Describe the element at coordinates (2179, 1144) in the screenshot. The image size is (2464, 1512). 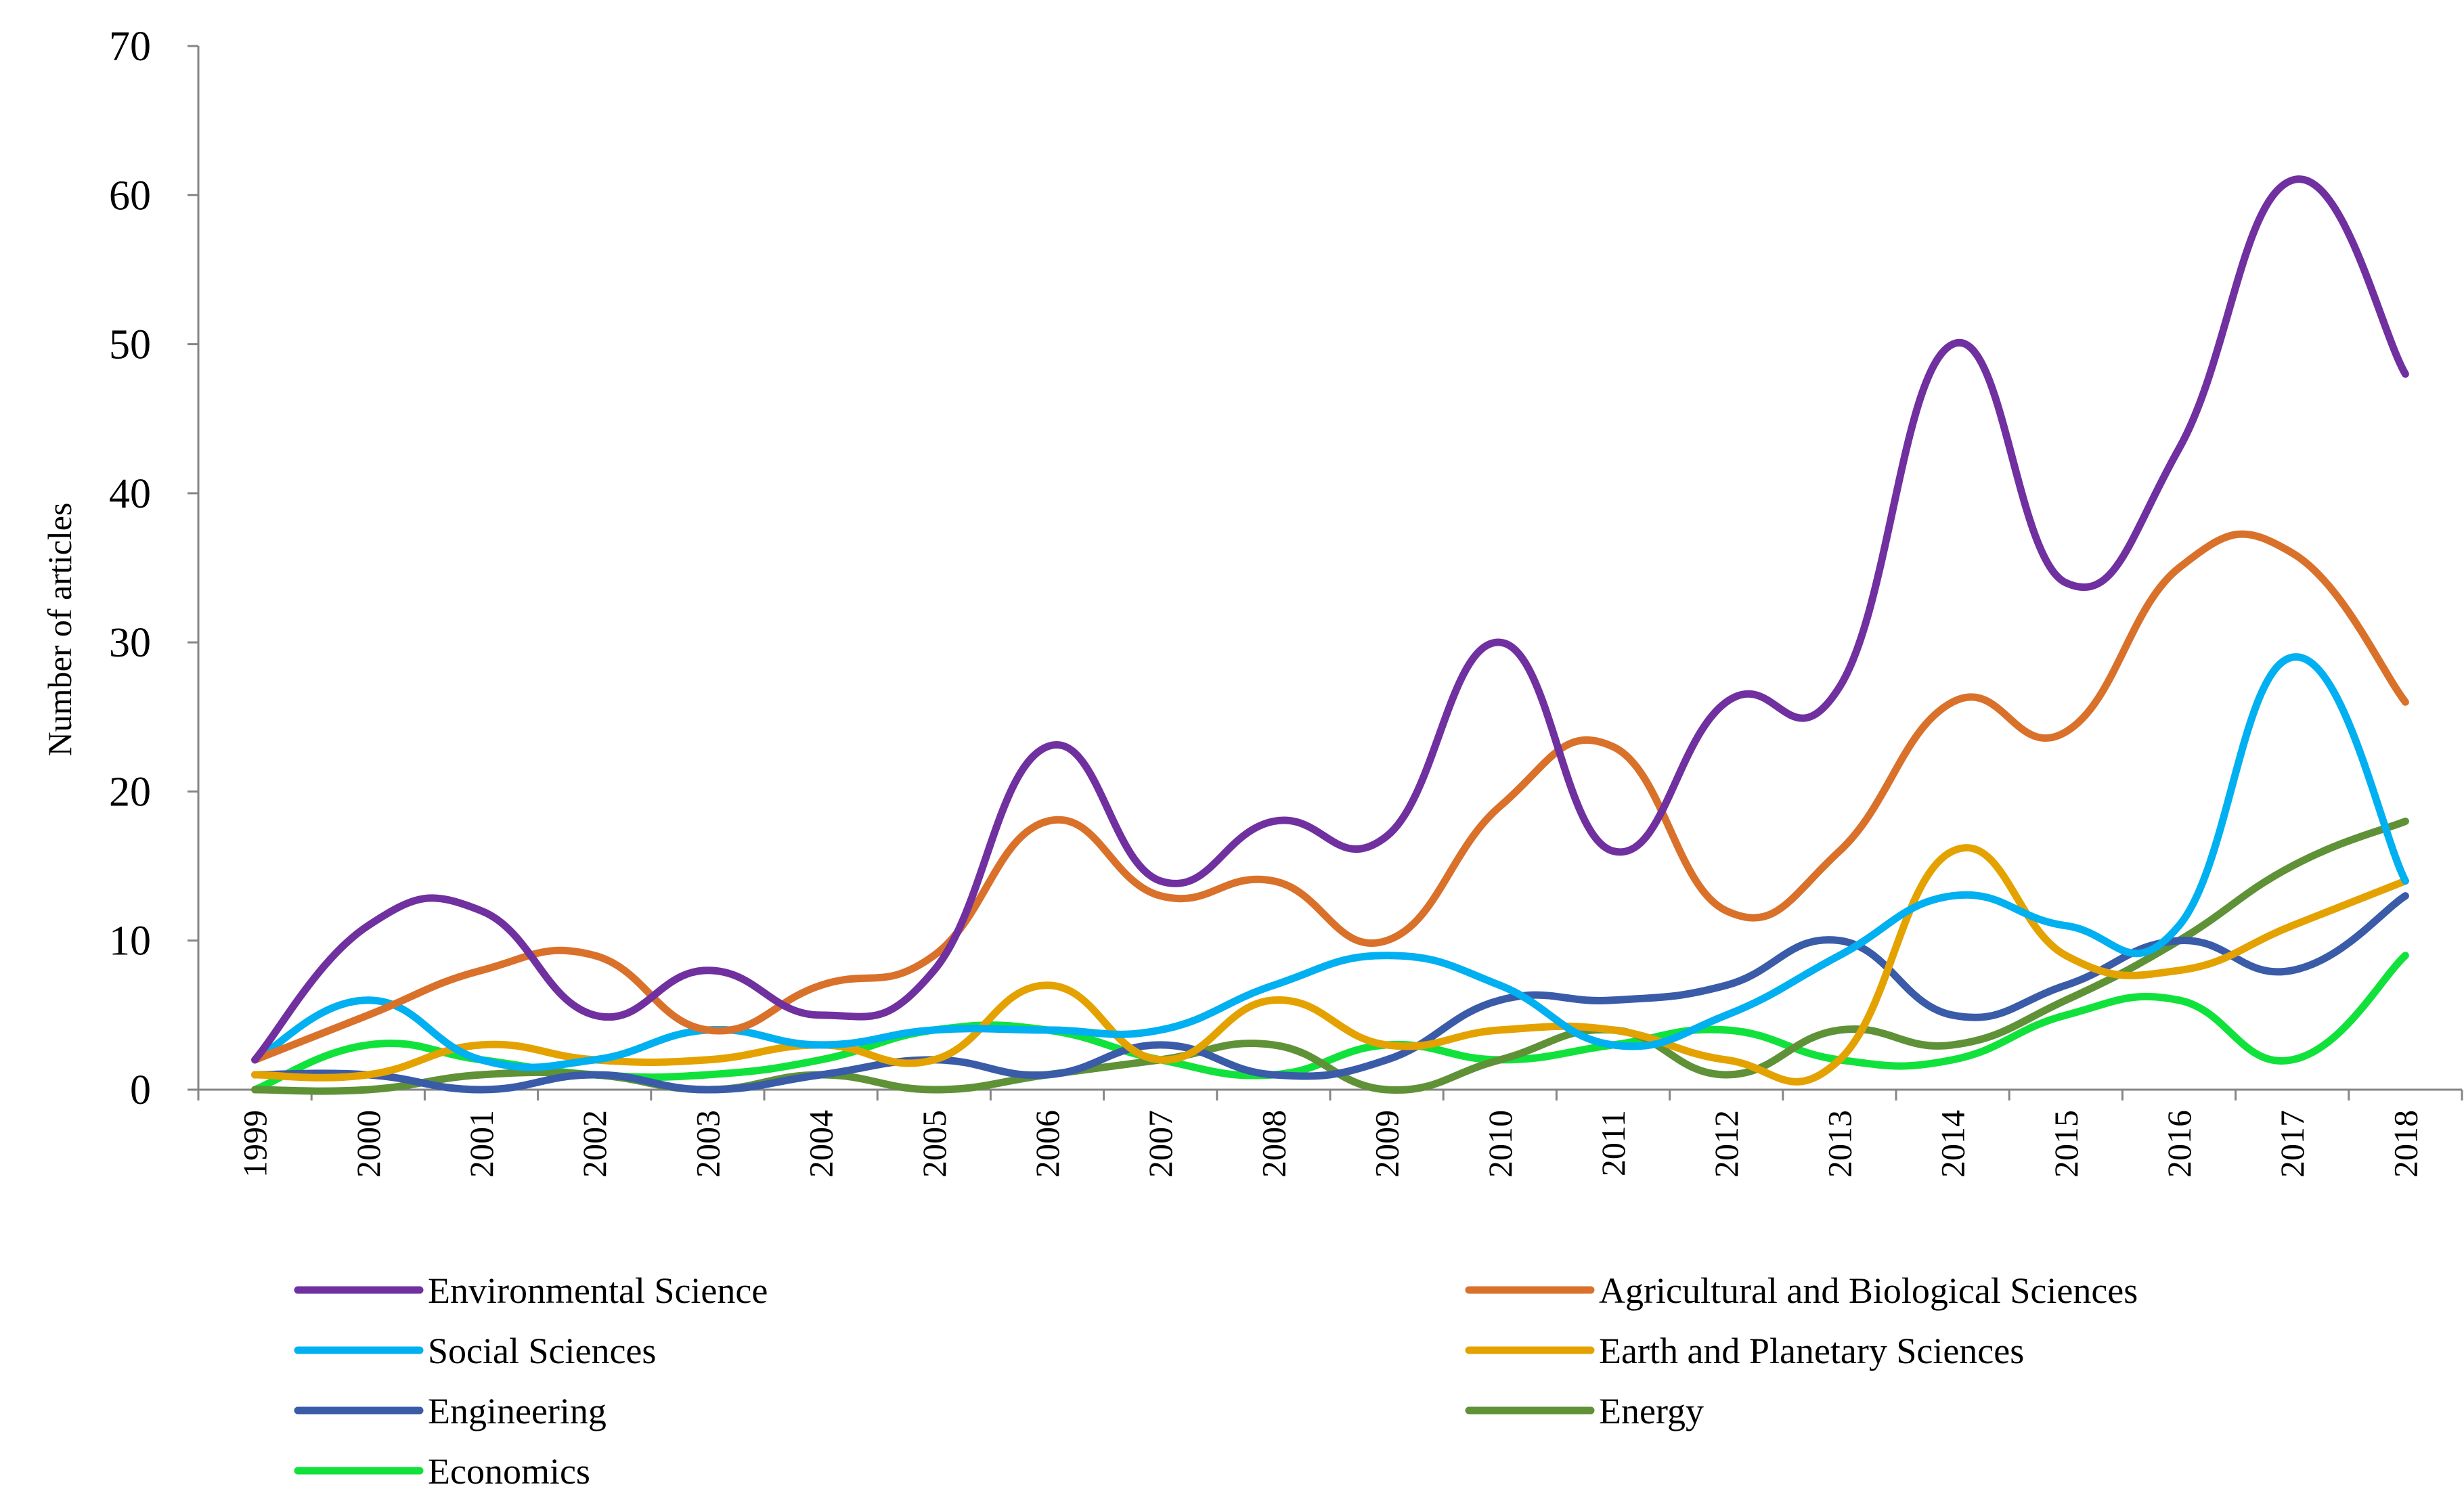
I see `x-tick-label: 2016` at that location.